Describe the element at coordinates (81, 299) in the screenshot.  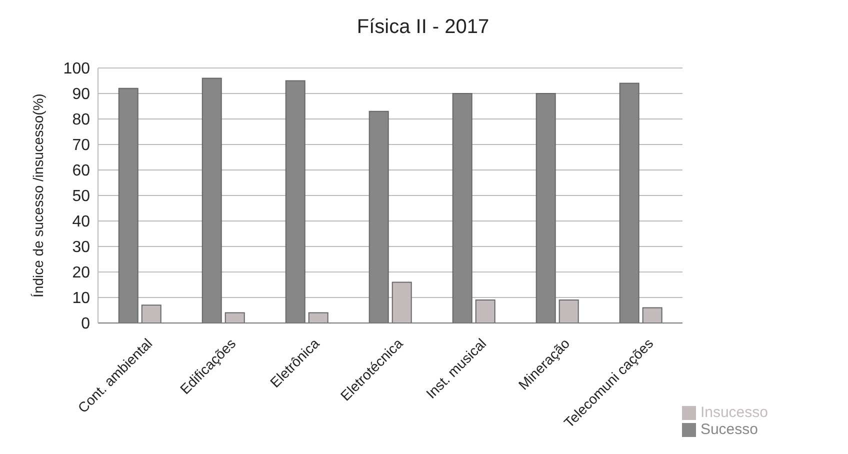
I see `y-tick-label: 10` at that location.